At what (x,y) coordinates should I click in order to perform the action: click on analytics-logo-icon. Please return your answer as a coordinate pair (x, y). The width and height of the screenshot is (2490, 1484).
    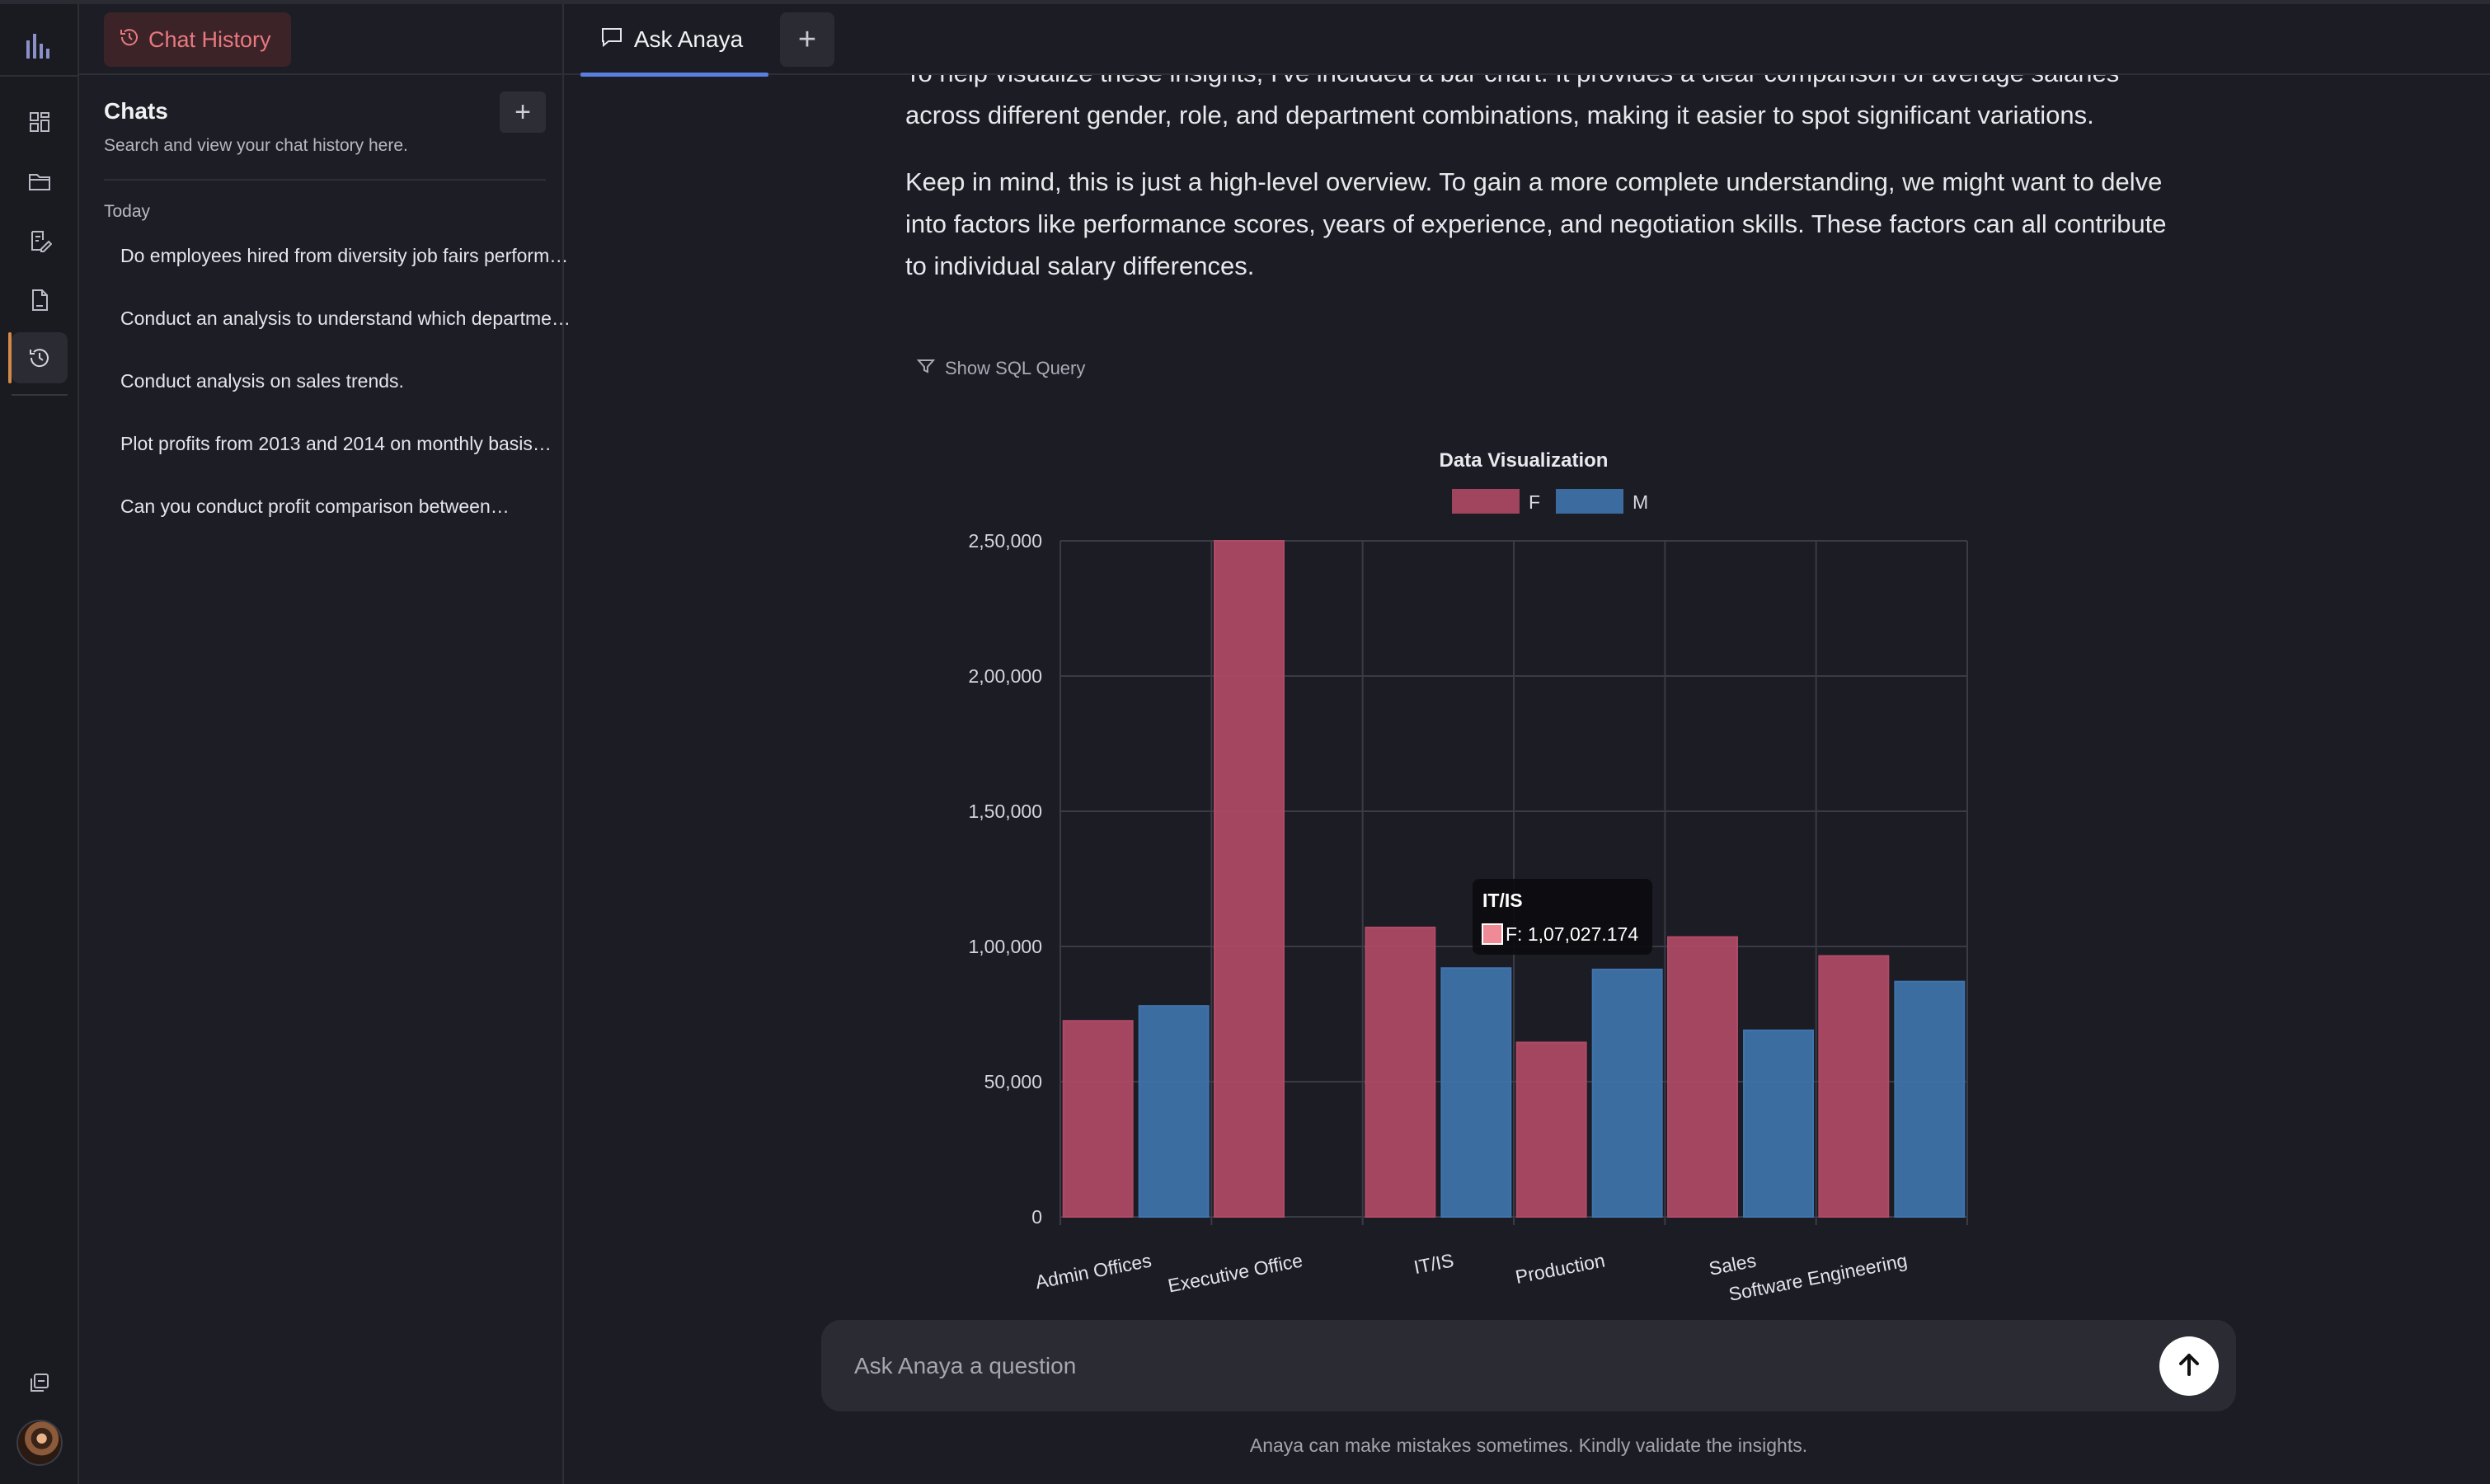
    Looking at the image, I should click on (39, 45).